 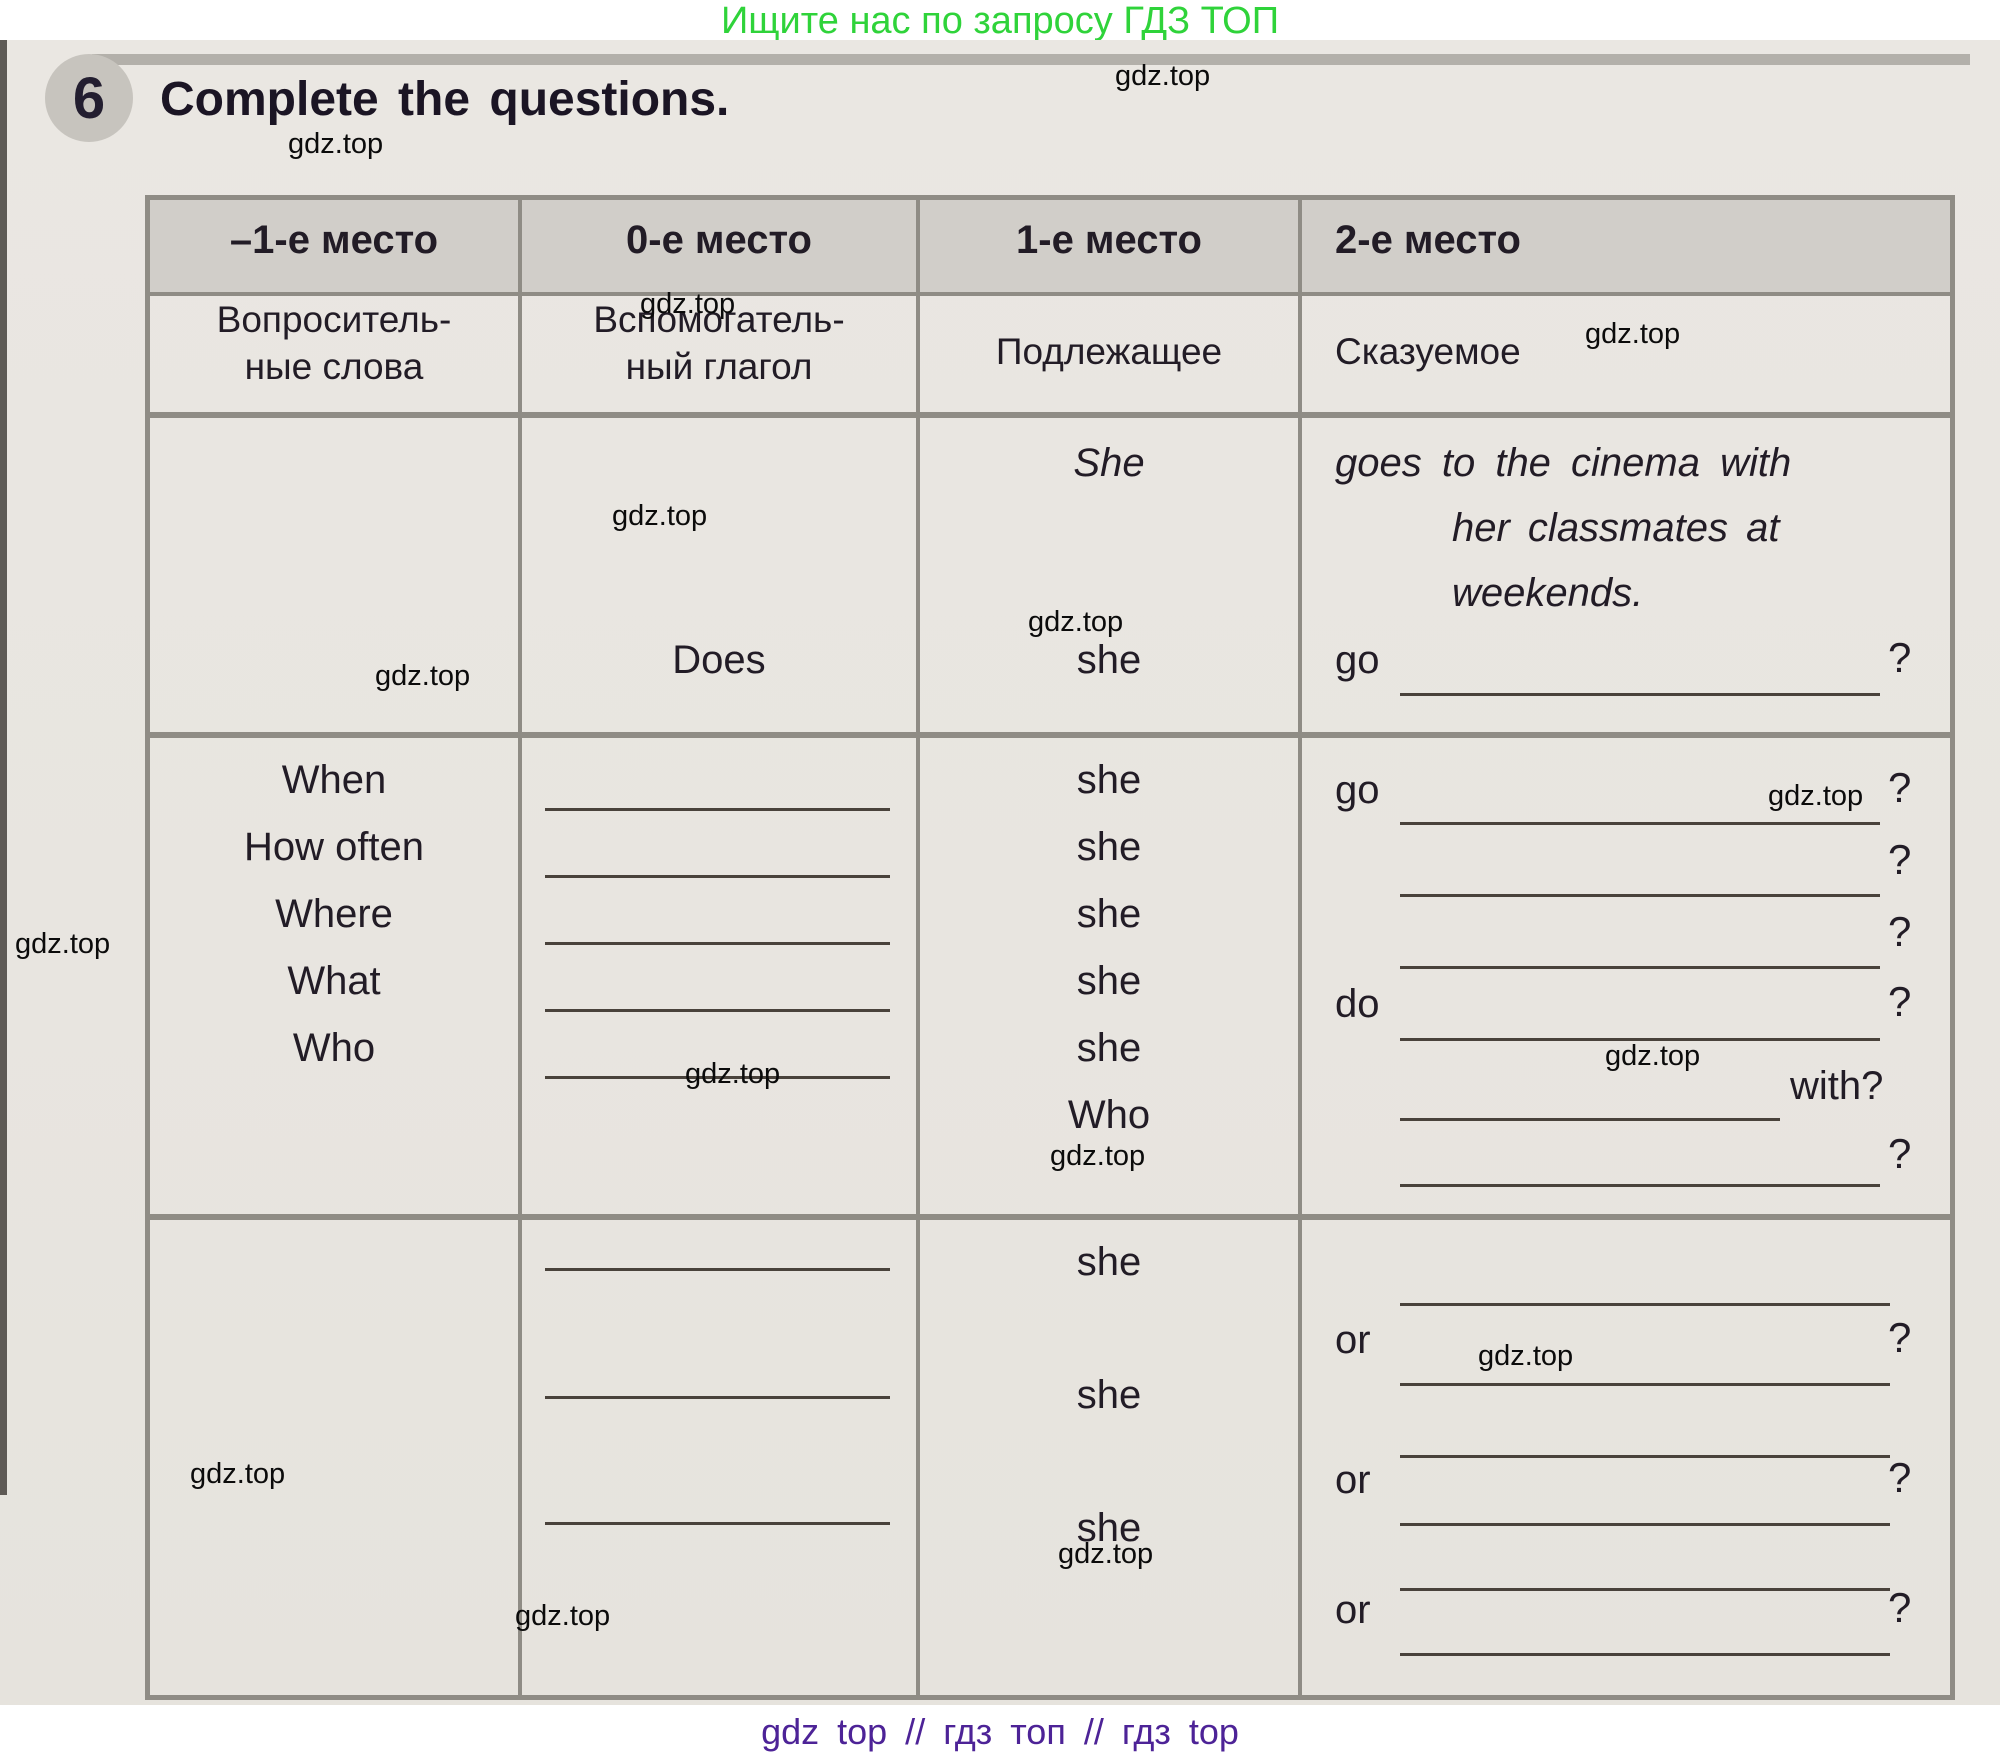 I want to click on column-header-place-4: 2-е место, so click(x=1428, y=240).